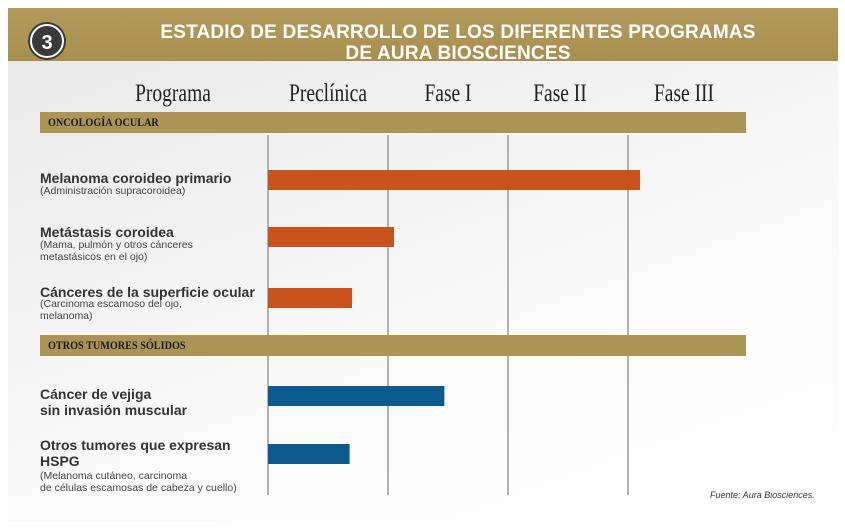 The height and width of the screenshot is (528, 845). Describe the element at coordinates (458, 53) in the screenshot. I see `title-line-2: DE AURA BIOSCIENCES` at that location.